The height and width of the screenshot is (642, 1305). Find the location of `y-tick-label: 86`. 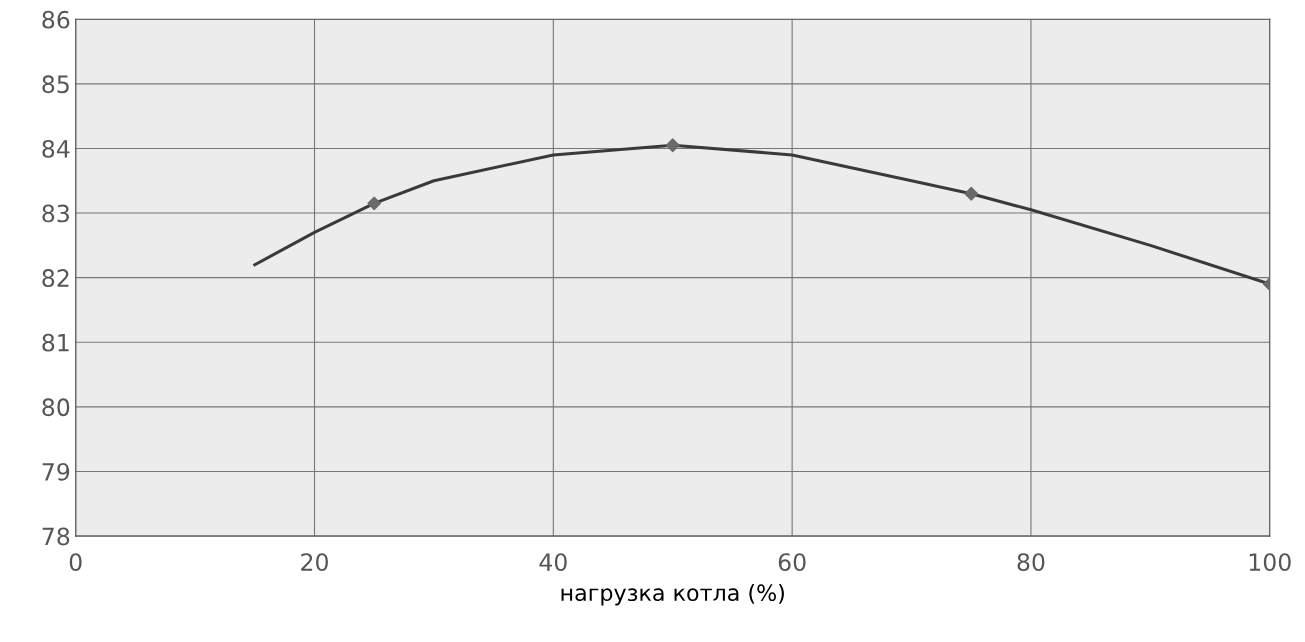

y-tick-label: 86 is located at coordinates (56, 19).